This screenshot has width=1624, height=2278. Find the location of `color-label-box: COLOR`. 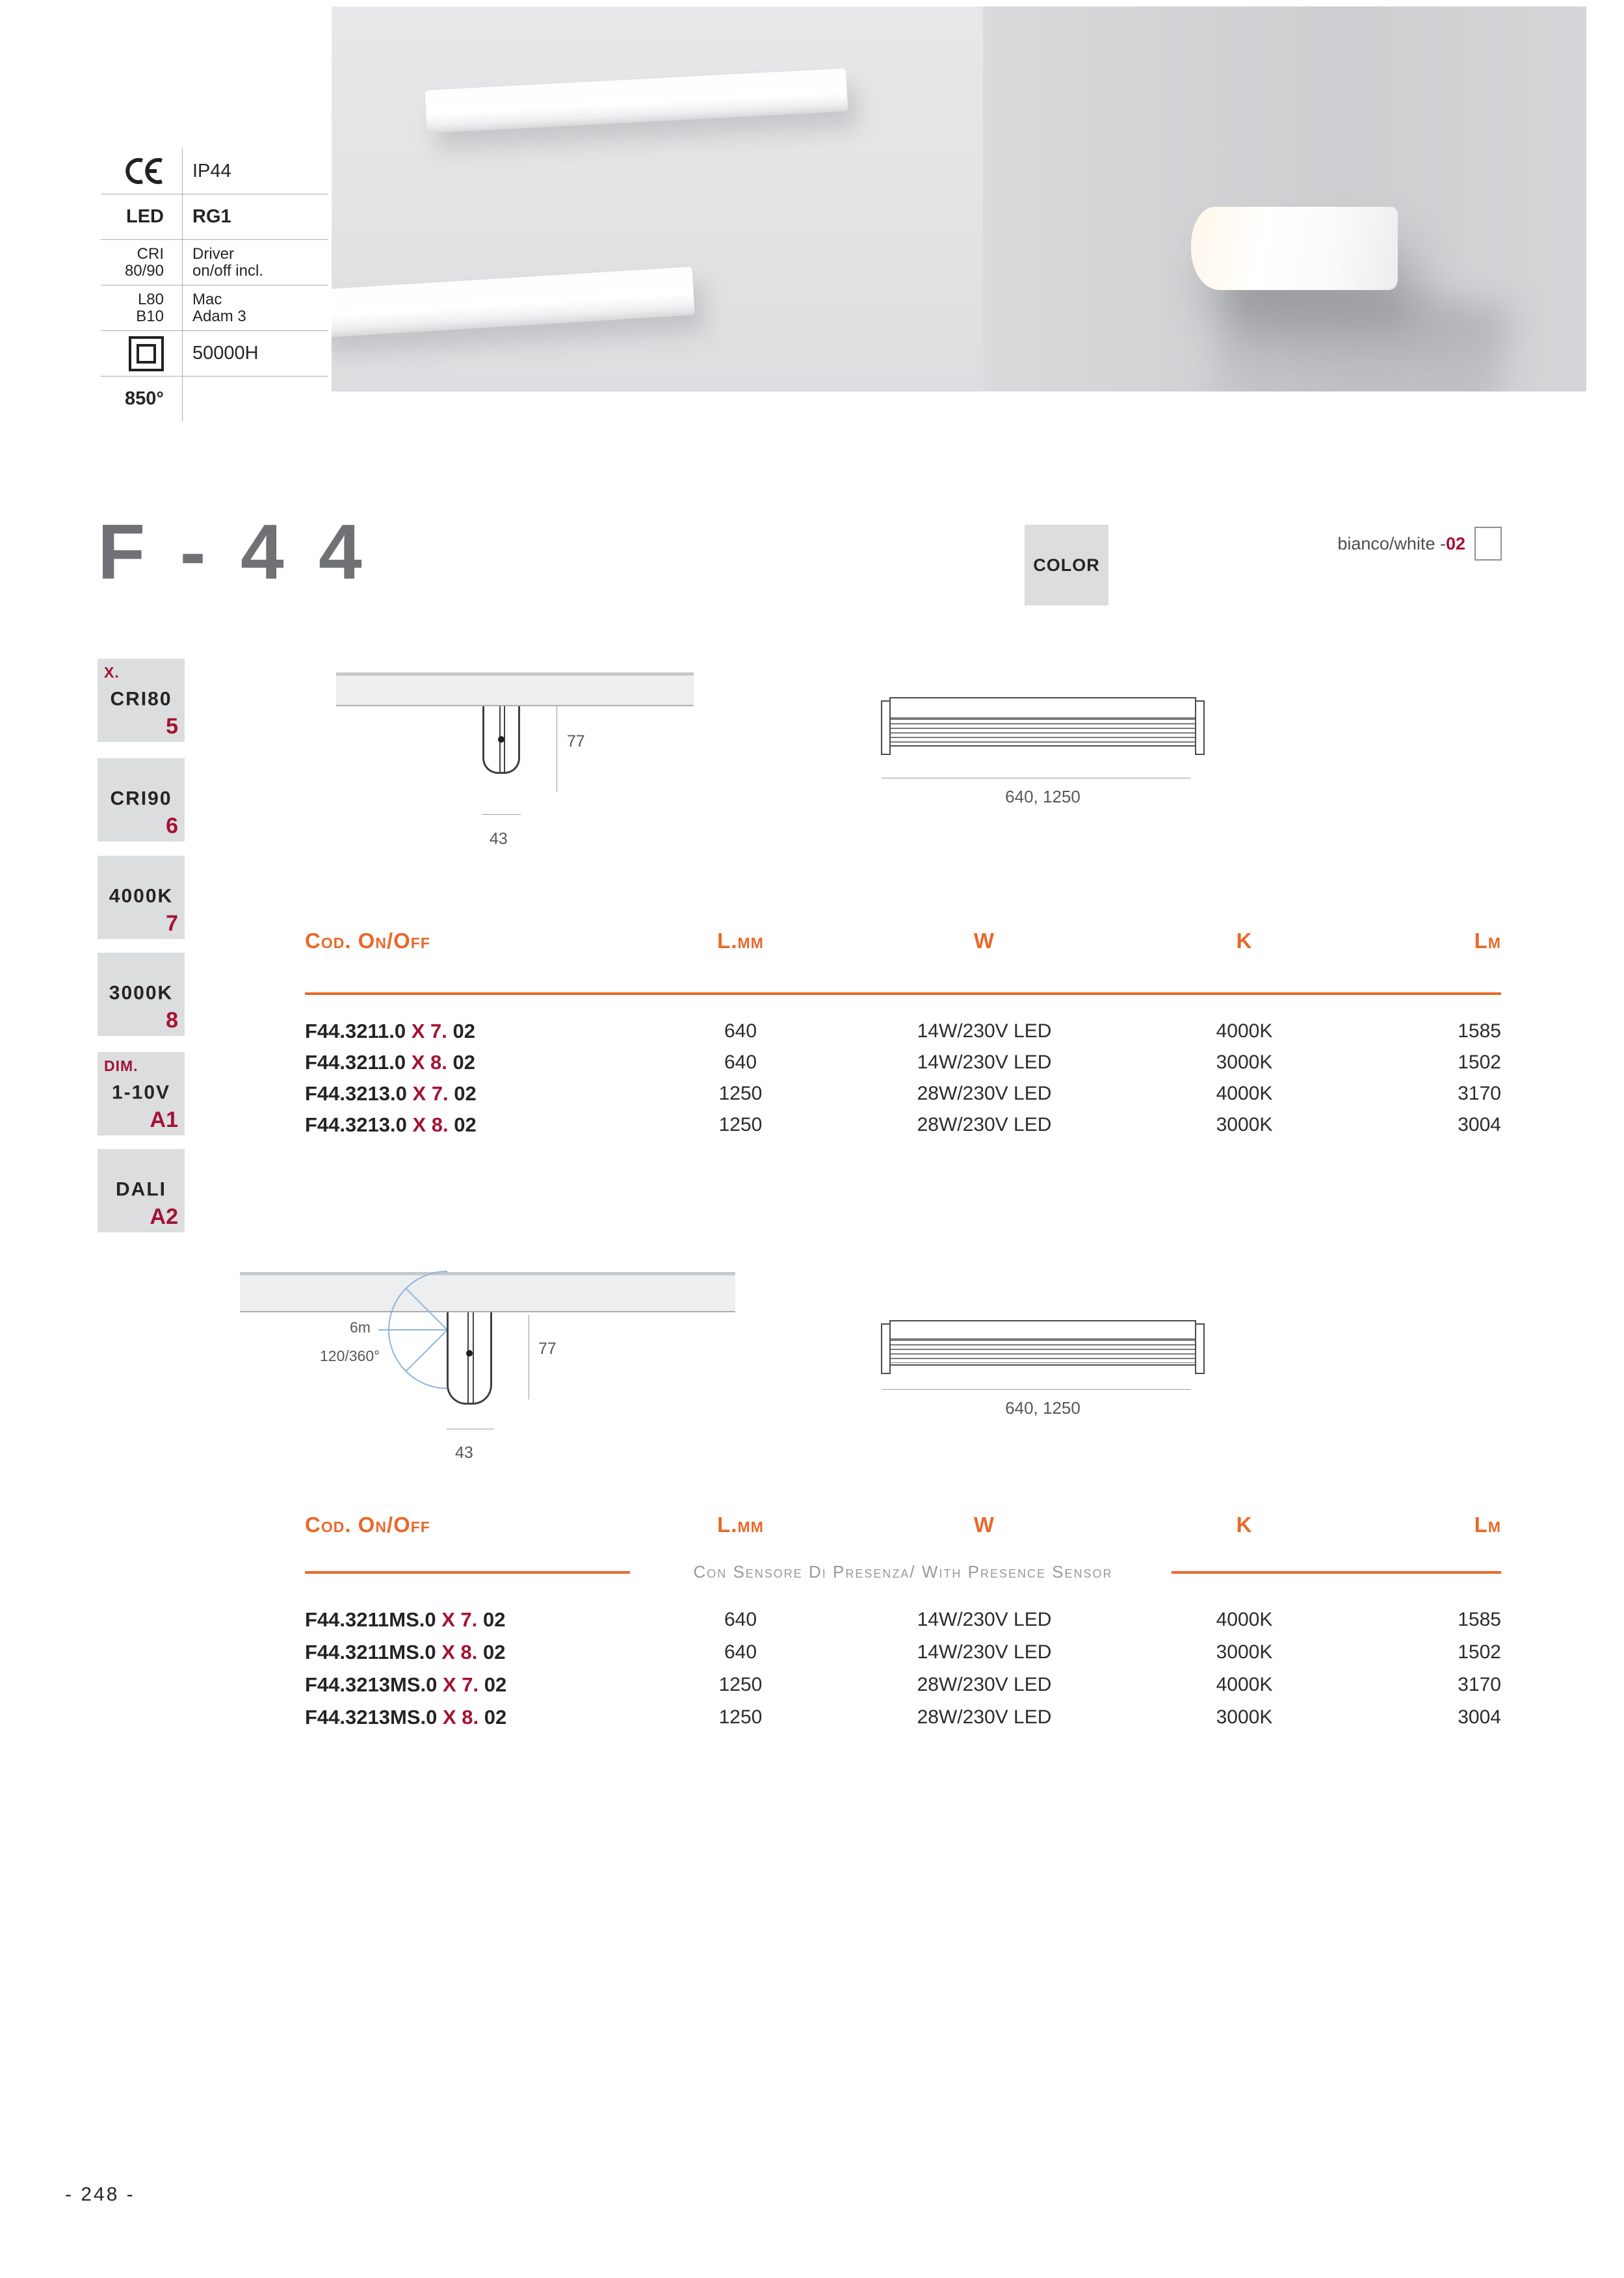

color-label-box: COLOR is located at coordinates (1066, 565).